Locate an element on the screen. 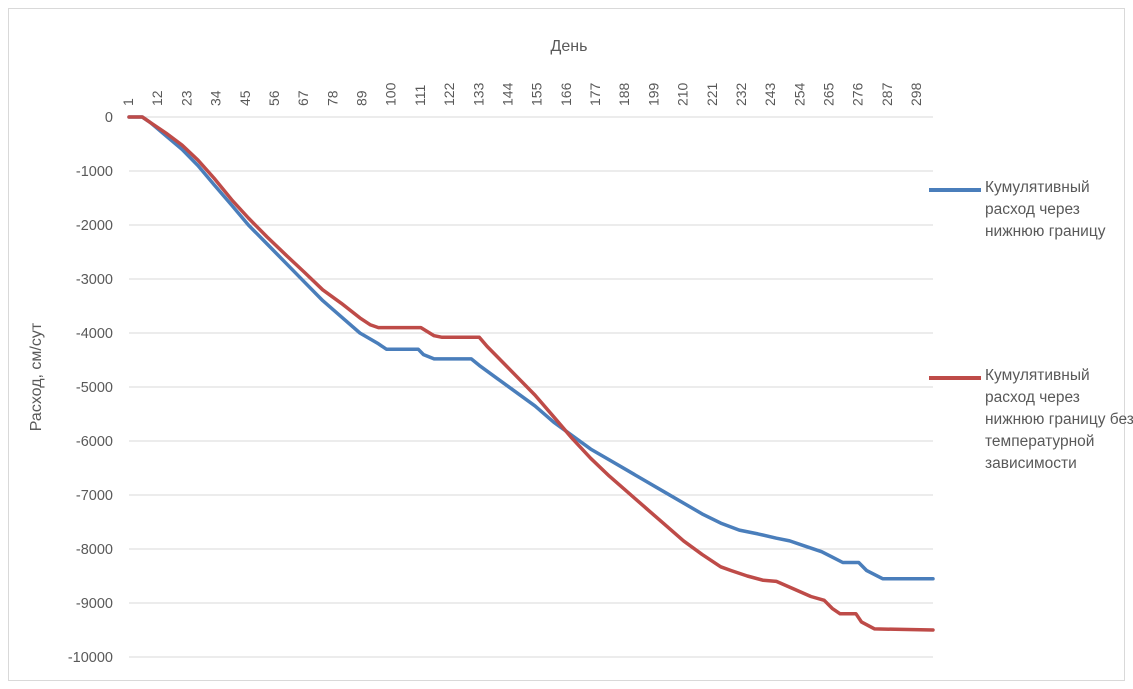 The width and height of the screenshot is (1133, 689). x-tick-label: 166 is located at coordinates (566, 94).